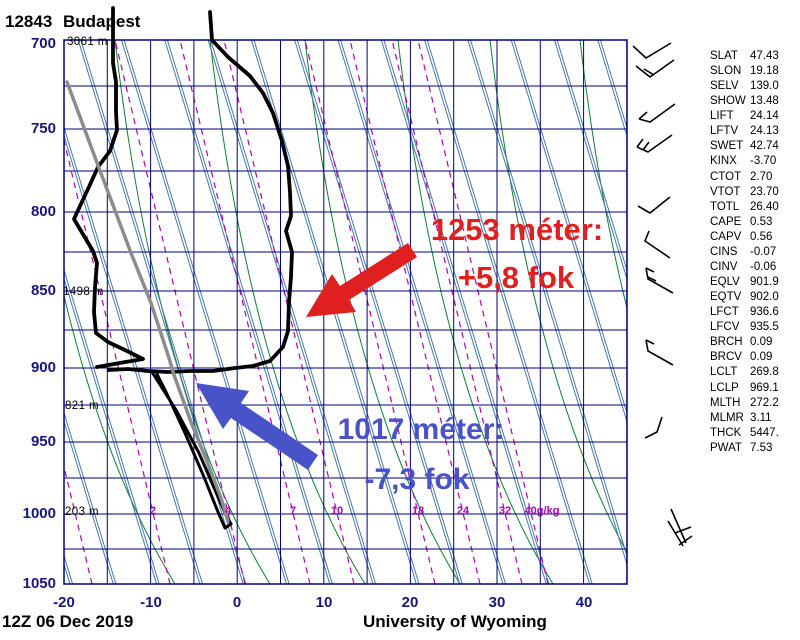 This screenshot has height=640, width=800. Describe the element at coordinates (744, 146) in the screenshot. I see `index-row-SWET: SWET 42.74` at that location.